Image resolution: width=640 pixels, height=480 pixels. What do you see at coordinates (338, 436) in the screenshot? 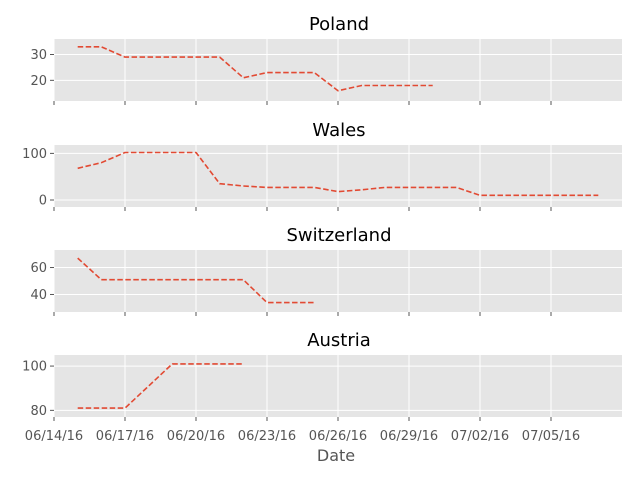
I see `x-tick-label: 06/26/16` at bounding box center [338, 436].